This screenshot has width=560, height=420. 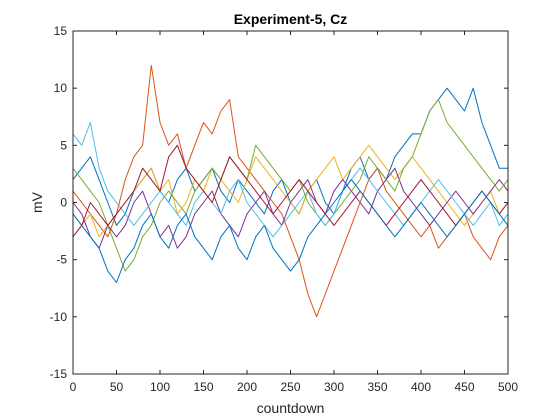 What do you see at coordinates (117, 387) in the screenshot?
I see `x-tick-label: 50` at bounding box center [117, 387].